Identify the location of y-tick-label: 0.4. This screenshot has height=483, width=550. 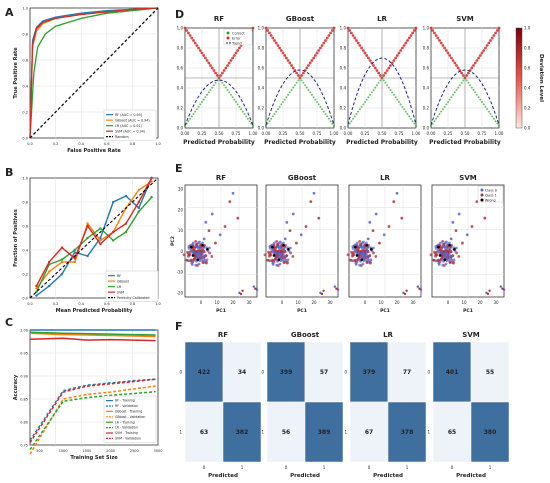
(25, 251).